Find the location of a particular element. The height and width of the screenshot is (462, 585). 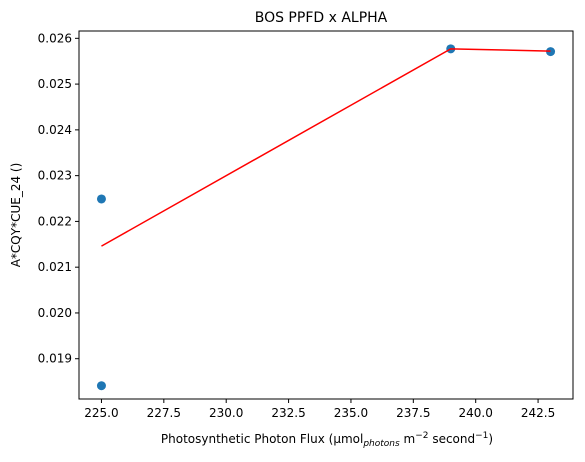

x-tick-label: 232.5 is located at coordinates (288, 413).